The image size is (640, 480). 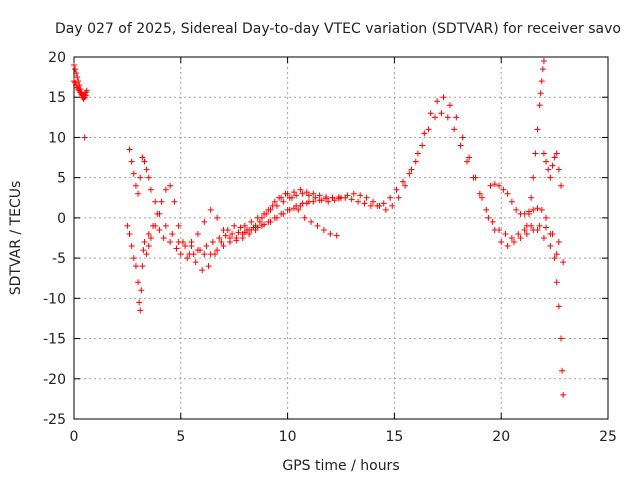 I want to click on y-tick-label: 15, so click(x=57, y=98).